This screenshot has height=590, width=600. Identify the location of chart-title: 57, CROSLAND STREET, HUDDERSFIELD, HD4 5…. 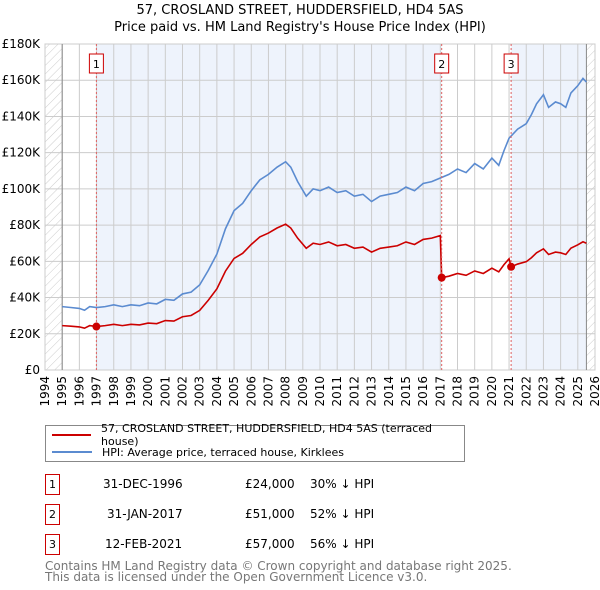
(300, 10).